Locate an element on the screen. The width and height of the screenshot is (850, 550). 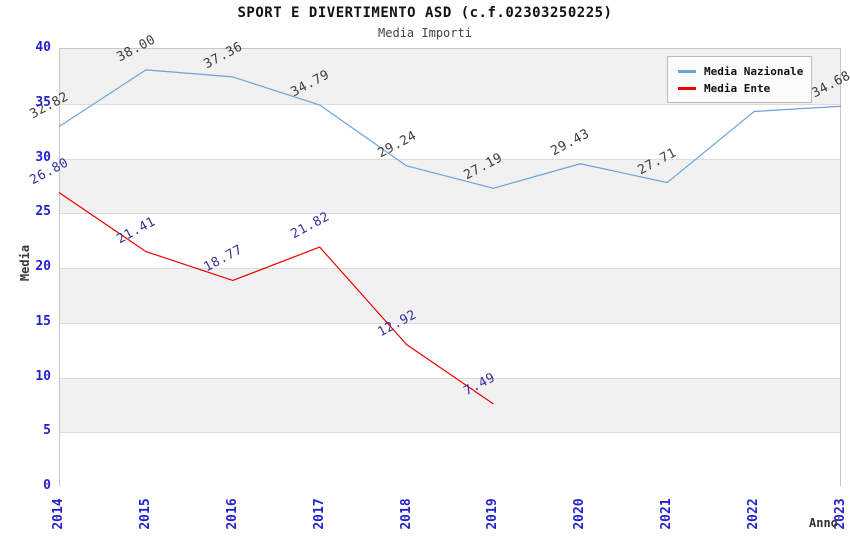
x-tick-label: 2021 is located at coordinates (667, 514).